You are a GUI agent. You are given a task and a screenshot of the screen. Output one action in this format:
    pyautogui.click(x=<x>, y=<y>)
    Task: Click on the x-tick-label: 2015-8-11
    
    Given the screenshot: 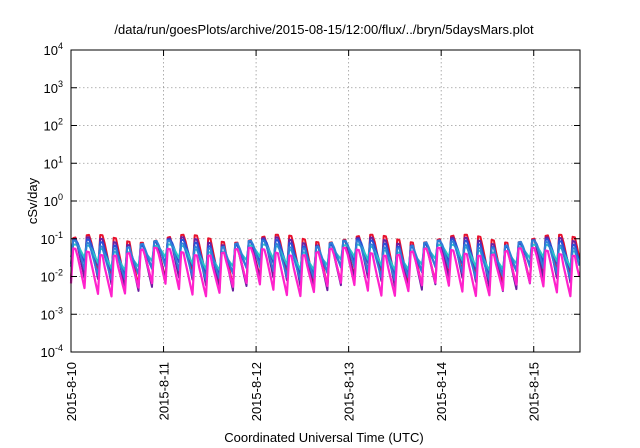 What is the action you would take?
    pyautogui.click(x=164, y=391)
    